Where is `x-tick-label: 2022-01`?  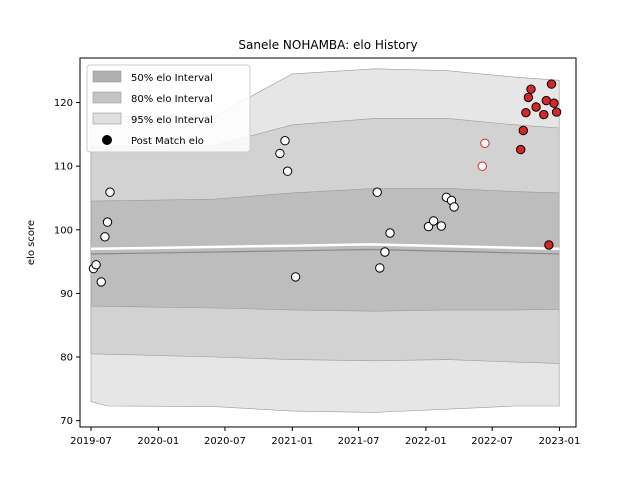 x-tick-label: 2022-01 is located at coordinates (426, 441).